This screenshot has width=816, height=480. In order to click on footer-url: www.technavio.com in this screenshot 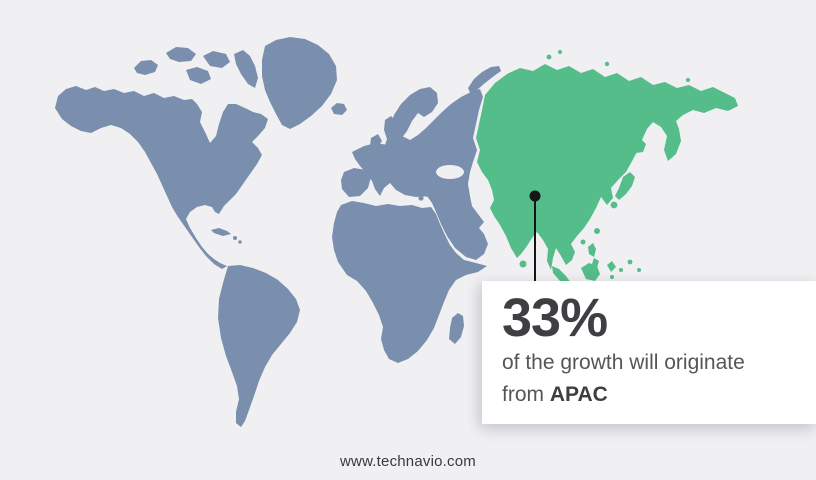, I will do `click(408, 461)`.